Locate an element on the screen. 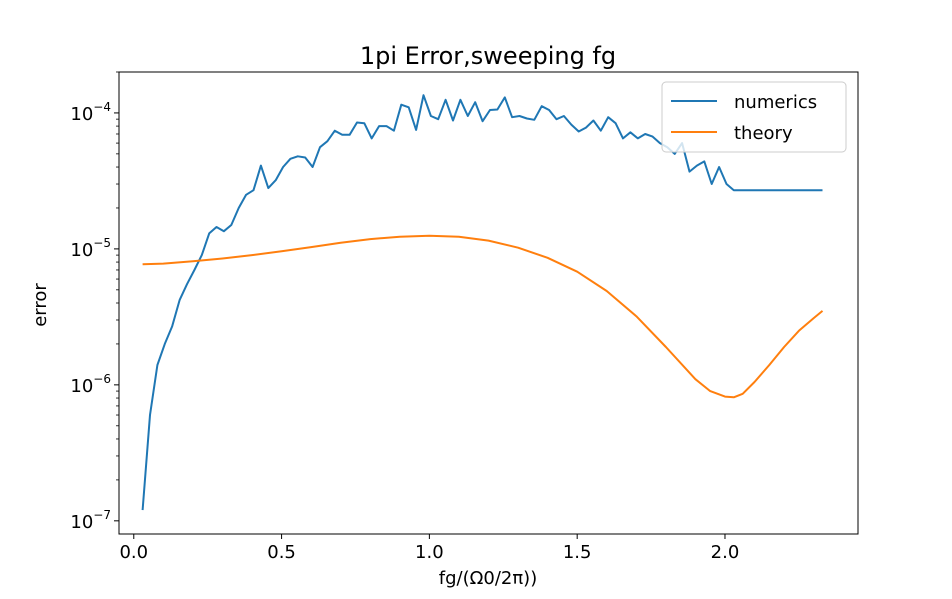 The image size is (952, 599). y-tick-exponent: −6 is located at coordinates (102, 379).